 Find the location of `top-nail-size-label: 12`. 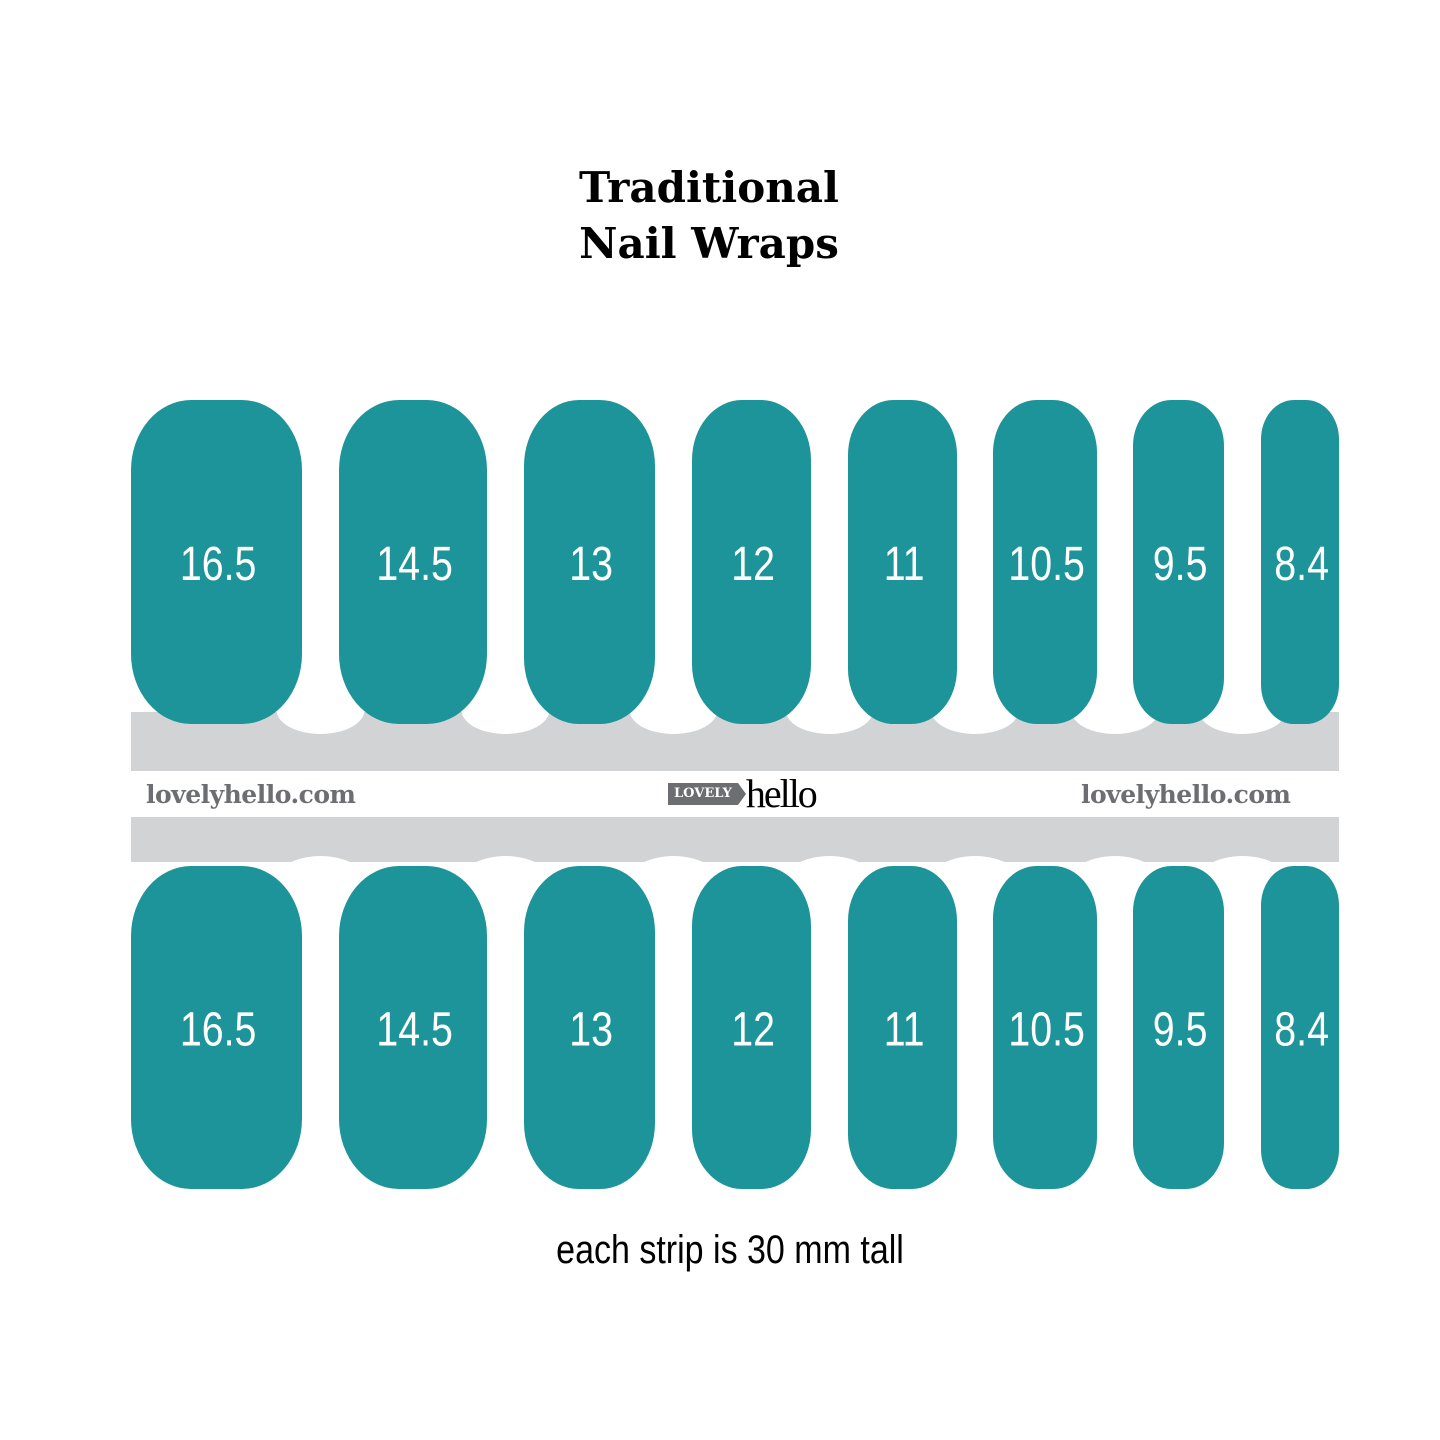

top-nail-size-label: 12 is located at coordinates (753, 564).